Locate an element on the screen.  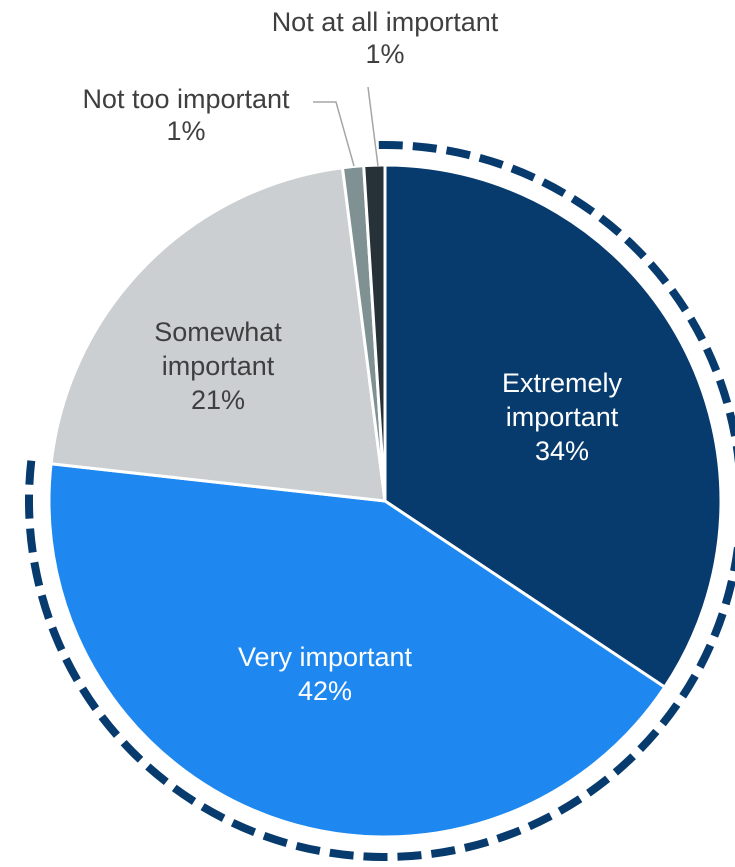
slice-not-at-all-important is located at coordinates (374, 333).